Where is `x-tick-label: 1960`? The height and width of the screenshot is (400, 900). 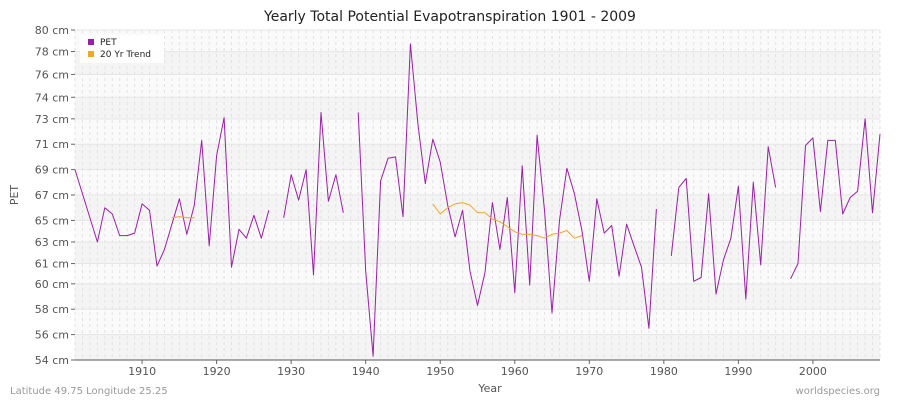 x-tick-label: 1960 is located at coordinates (515, 371).